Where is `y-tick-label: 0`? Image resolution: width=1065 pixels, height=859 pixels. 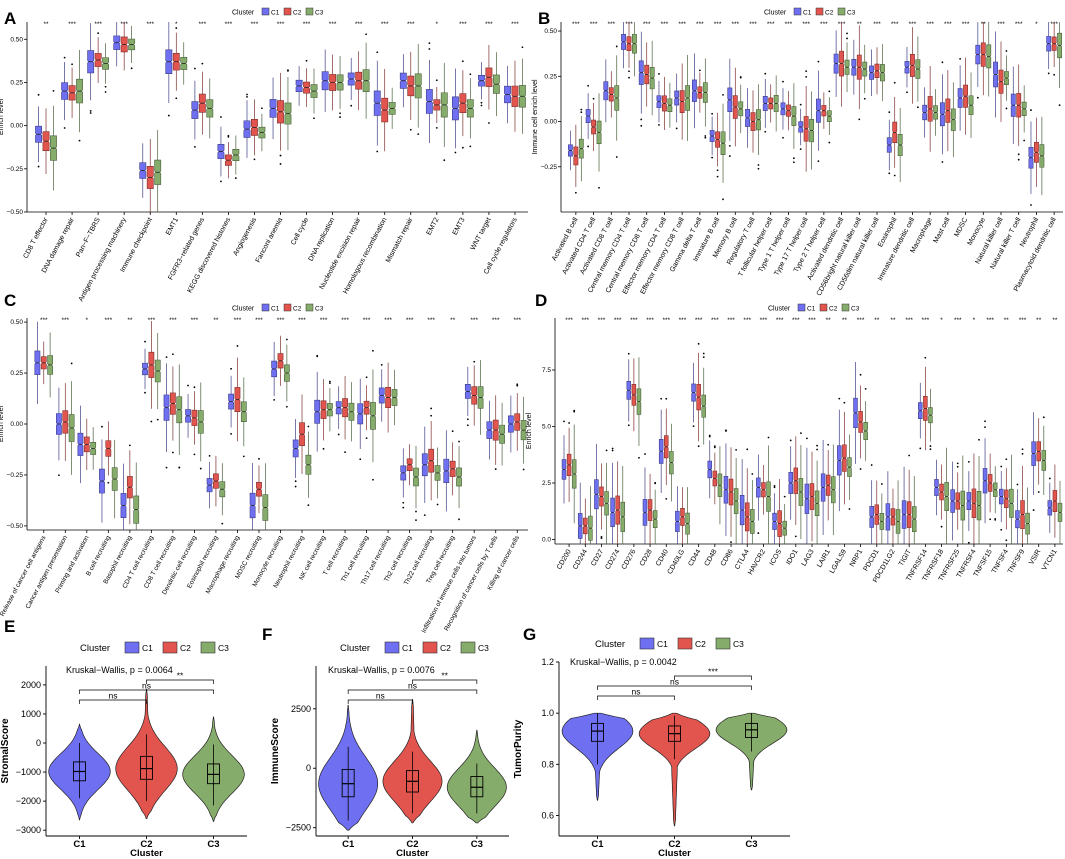 y-tick-label: 0 is located at coordinates (308, 768).